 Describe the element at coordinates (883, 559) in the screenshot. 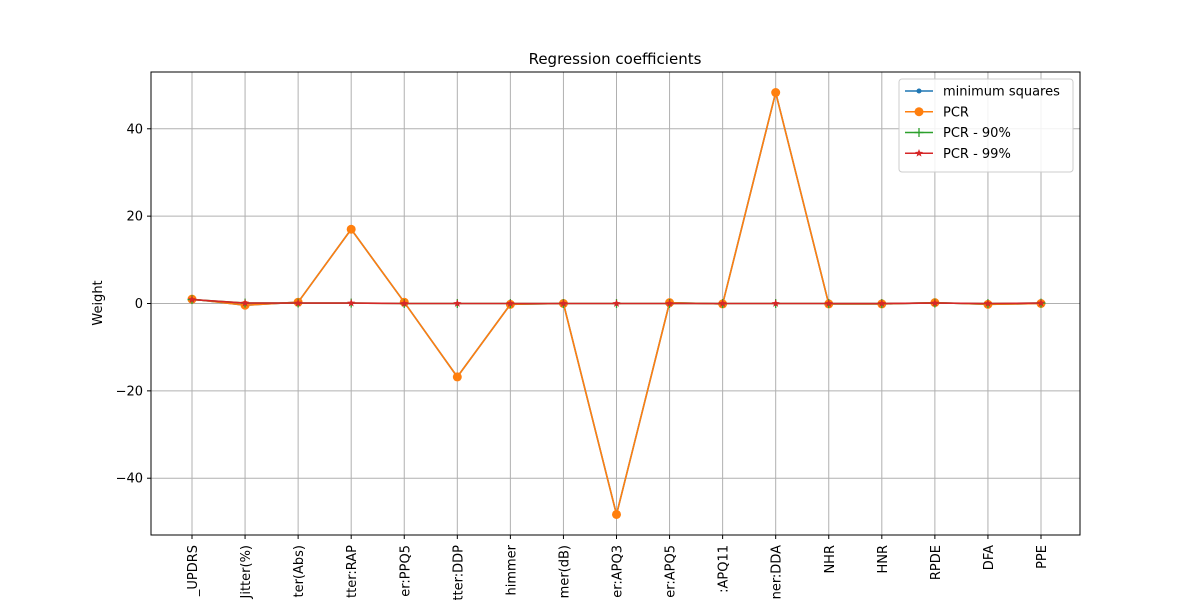

I see `x-tick-label: HNR` at that location.